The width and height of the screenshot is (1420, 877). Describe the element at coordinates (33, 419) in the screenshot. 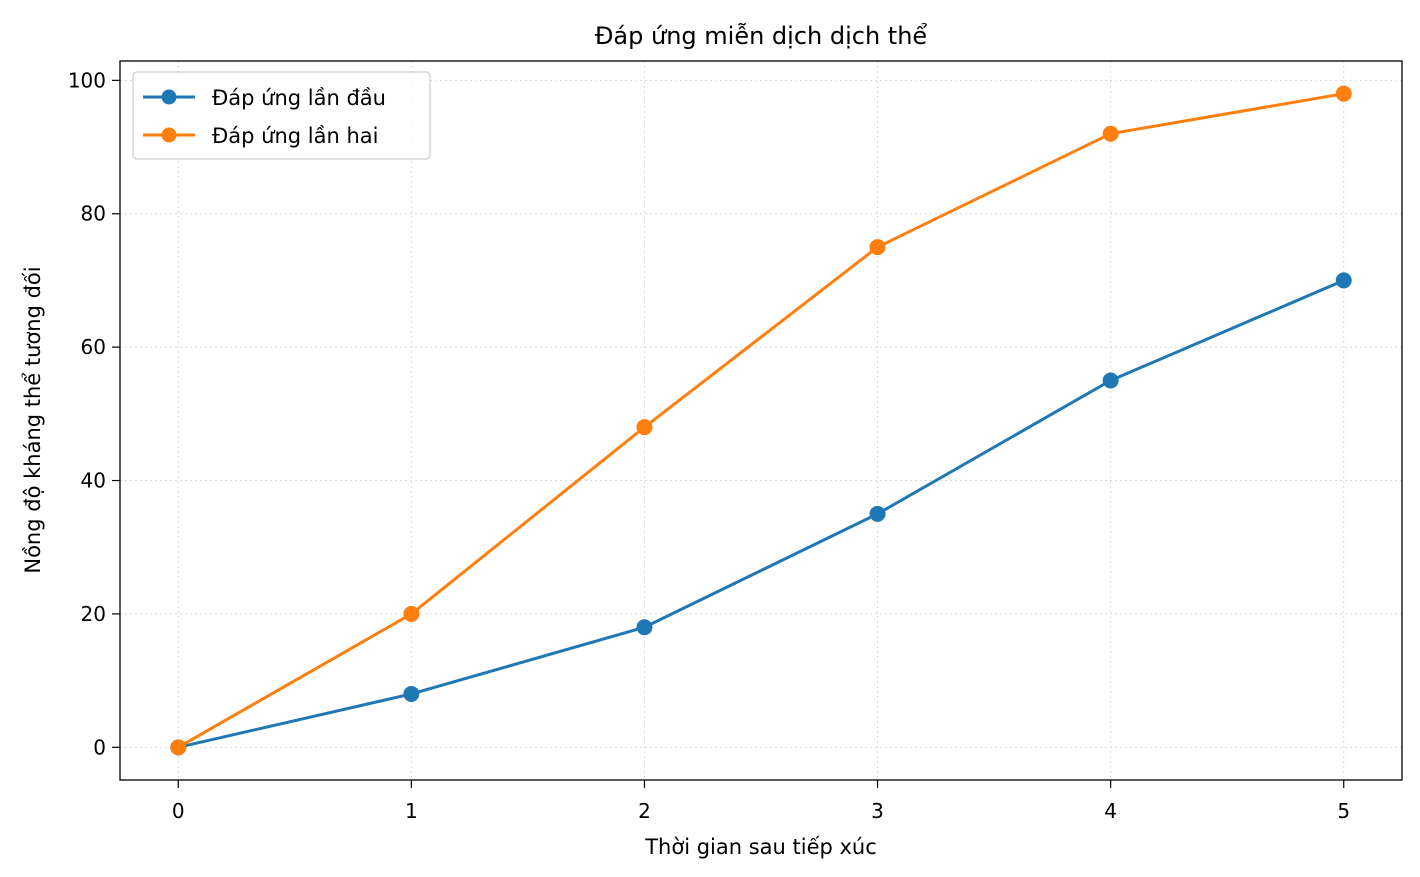

I see `y-axis-label: Nồng độ kháng thể tương đối` at that location.